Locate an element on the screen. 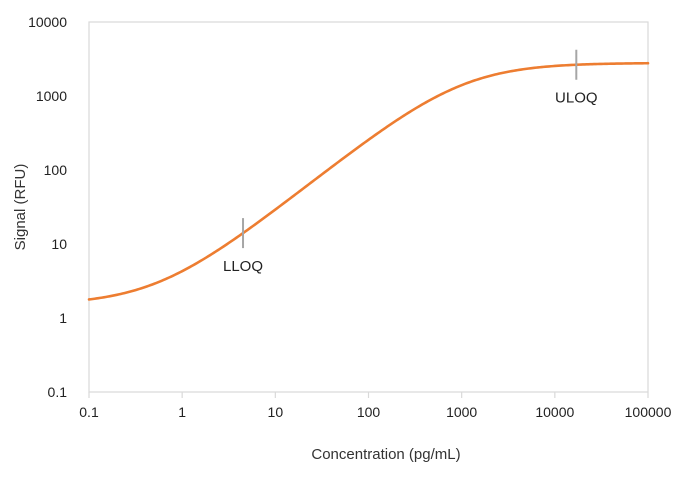  y-tick-label: 10000 is located at coordinates (47, 22).